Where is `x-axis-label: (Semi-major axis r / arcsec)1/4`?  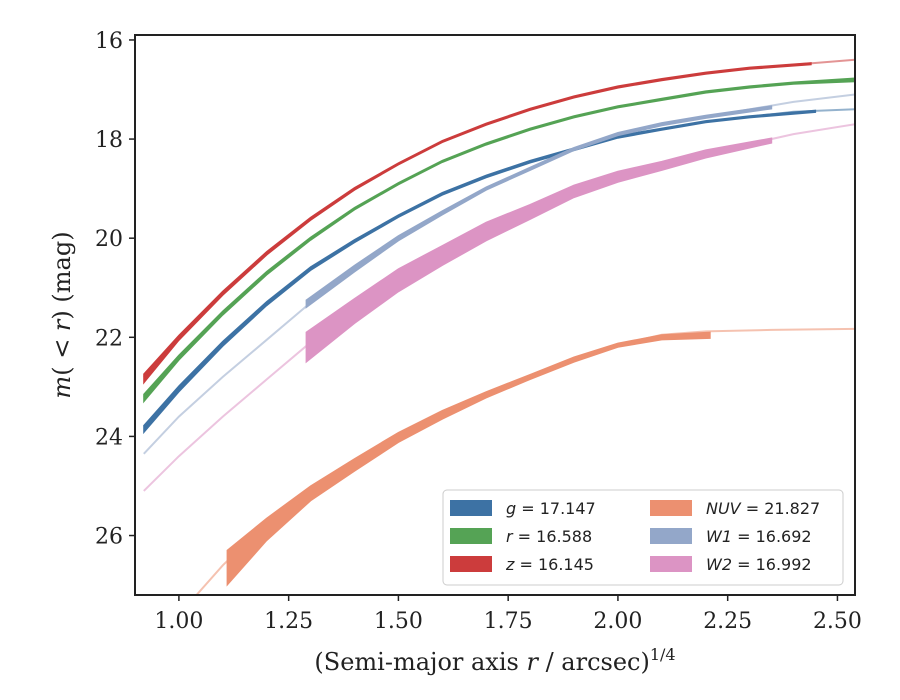
x-axis-label: (Semi-major axis r / arcsec)1/4 is located at coordinates (494, 660).